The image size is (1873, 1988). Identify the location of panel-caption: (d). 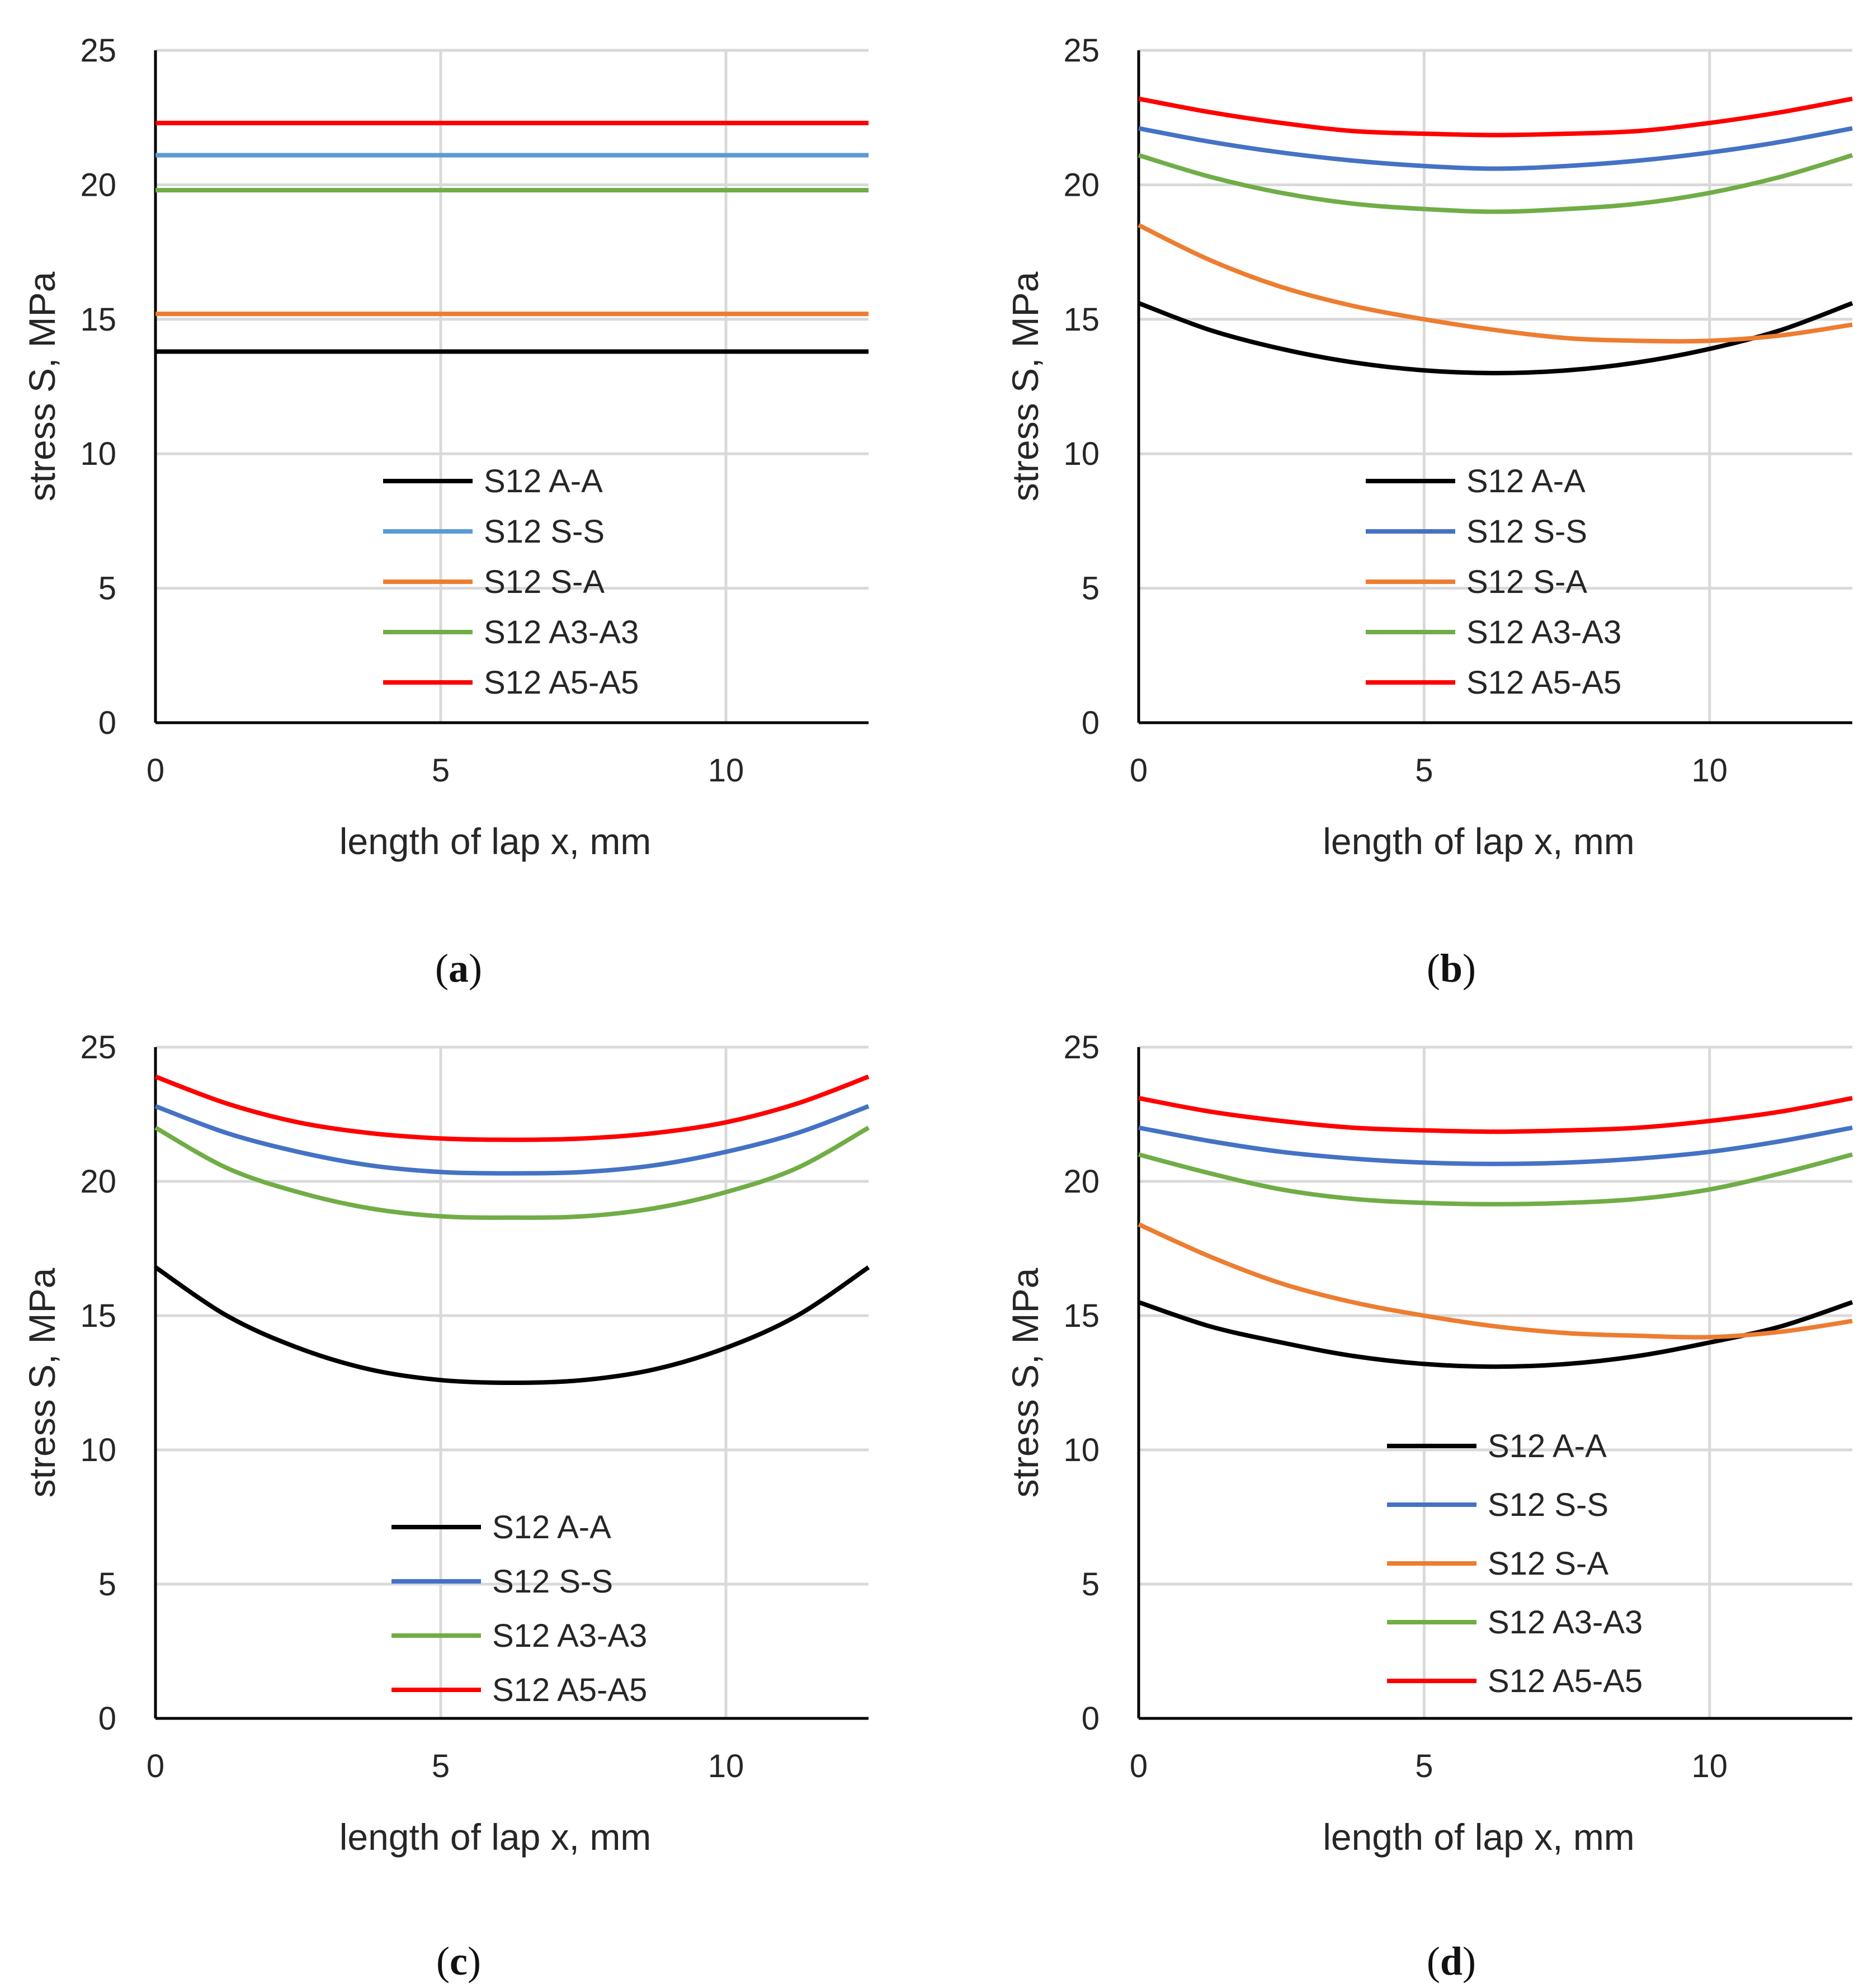
(1451, 1961).